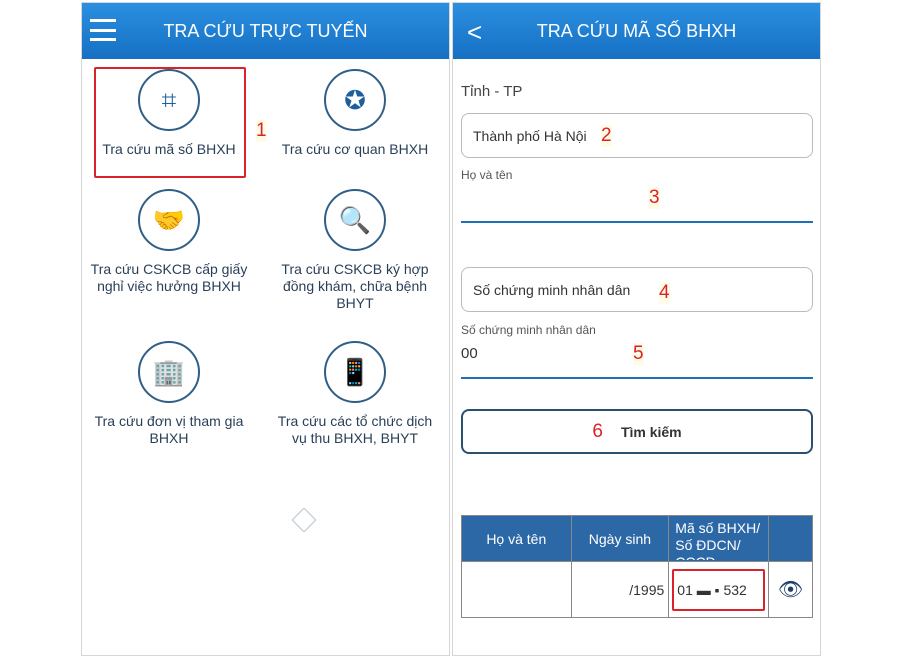 The height and width of the screenshot is (659, 900). What do you see at coordinates (620, 589) in the screenshot?
I see `cell-dob: /1995` at bounding box center [620, 589].